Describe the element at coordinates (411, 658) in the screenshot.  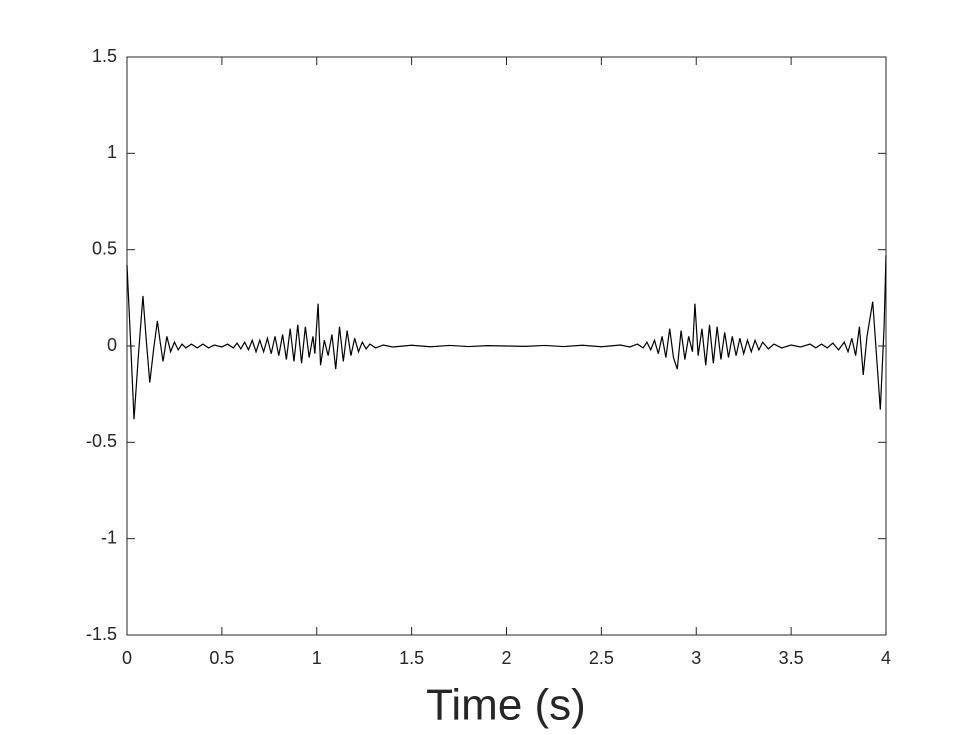
I see `x-tick-label: 1.5` at that location.